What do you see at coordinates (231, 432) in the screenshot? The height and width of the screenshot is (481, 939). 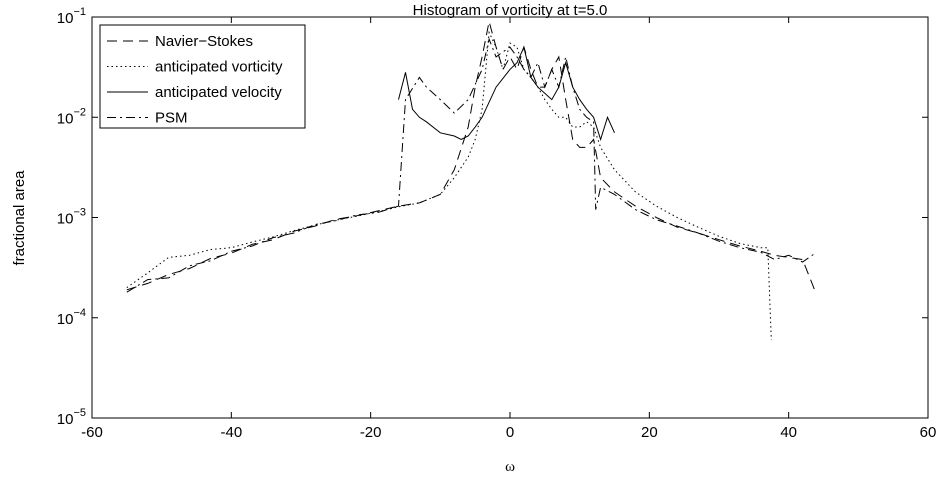 I see `x-tick-label: -40` at bounding box center [231, 432].